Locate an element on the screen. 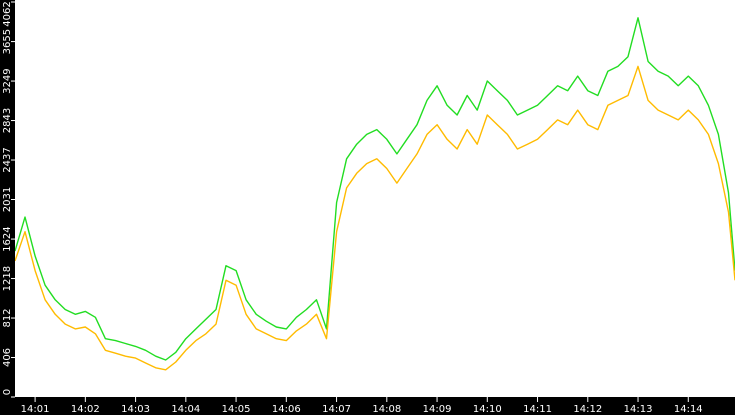 This screenshot has width=735, height=415. y-tick-label: 406 is located at coordinates (7, 357).